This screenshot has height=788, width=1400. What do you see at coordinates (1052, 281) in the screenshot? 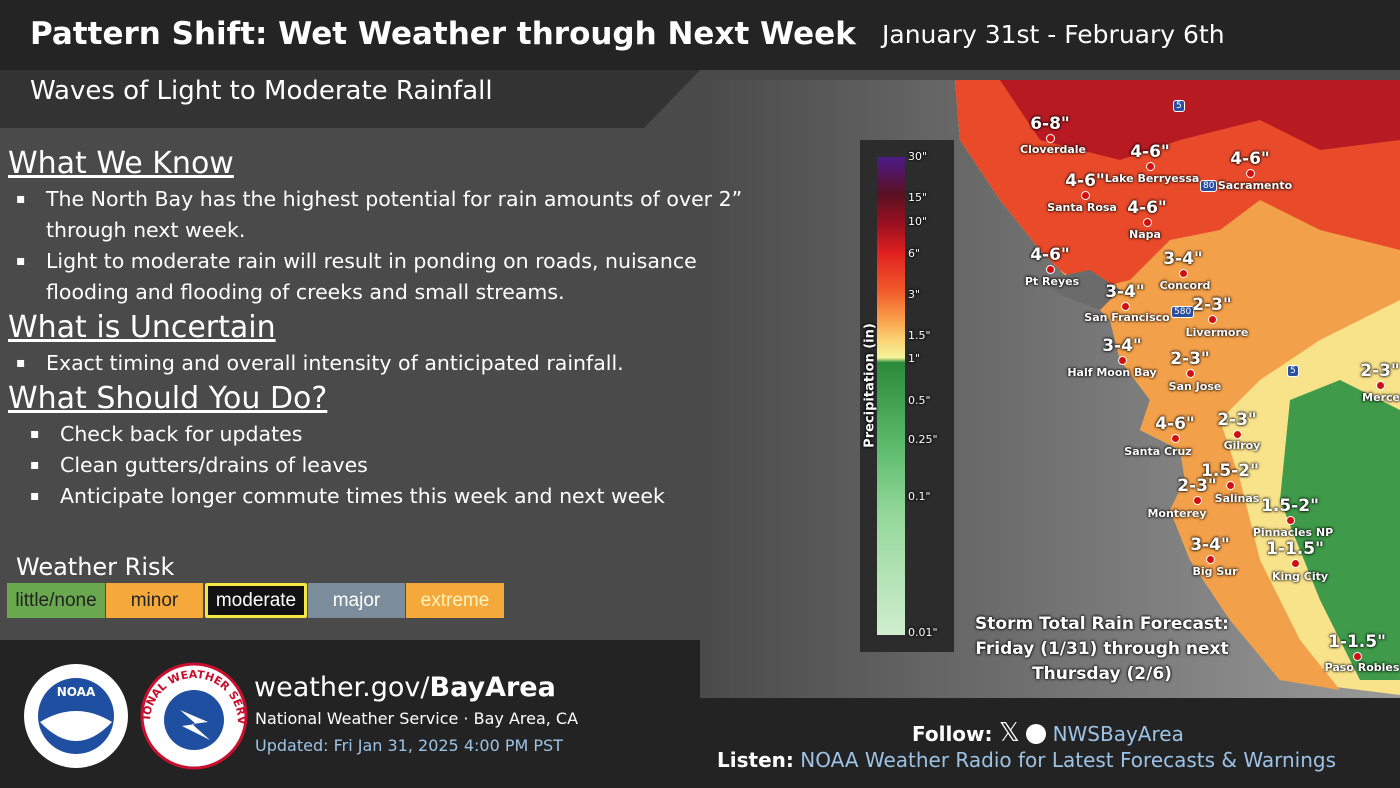
I see `city-name: Pt Reyes` at bounding box center [1052, 281].